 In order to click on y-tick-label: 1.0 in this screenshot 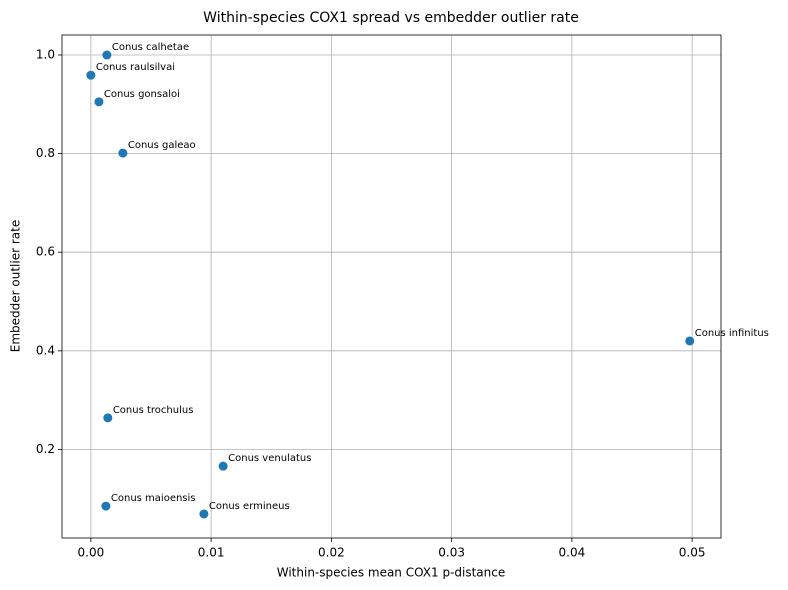, I will do `click(45, 55)`.